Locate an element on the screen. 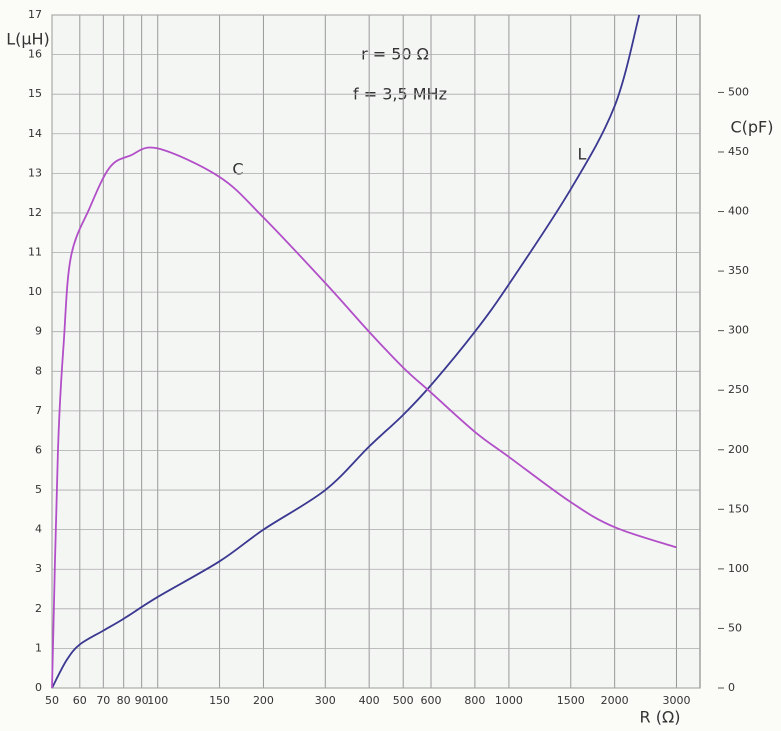  y-tick-label: 12 is located at coordinates (35, 212).